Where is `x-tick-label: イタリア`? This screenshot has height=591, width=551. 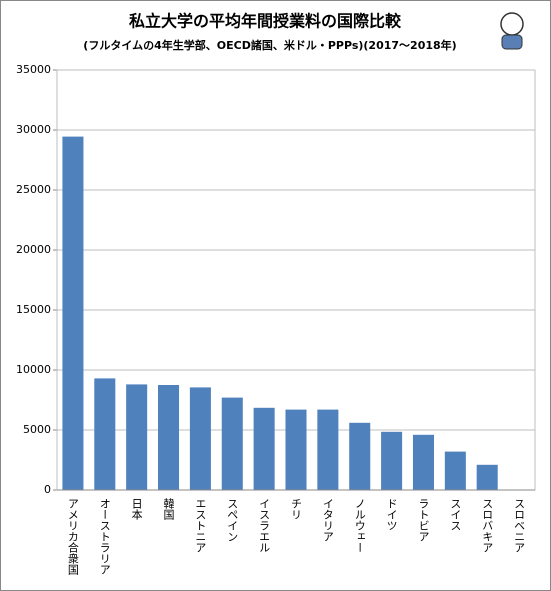
x-tick-label: イタリア is located at coordinates (327, 520).